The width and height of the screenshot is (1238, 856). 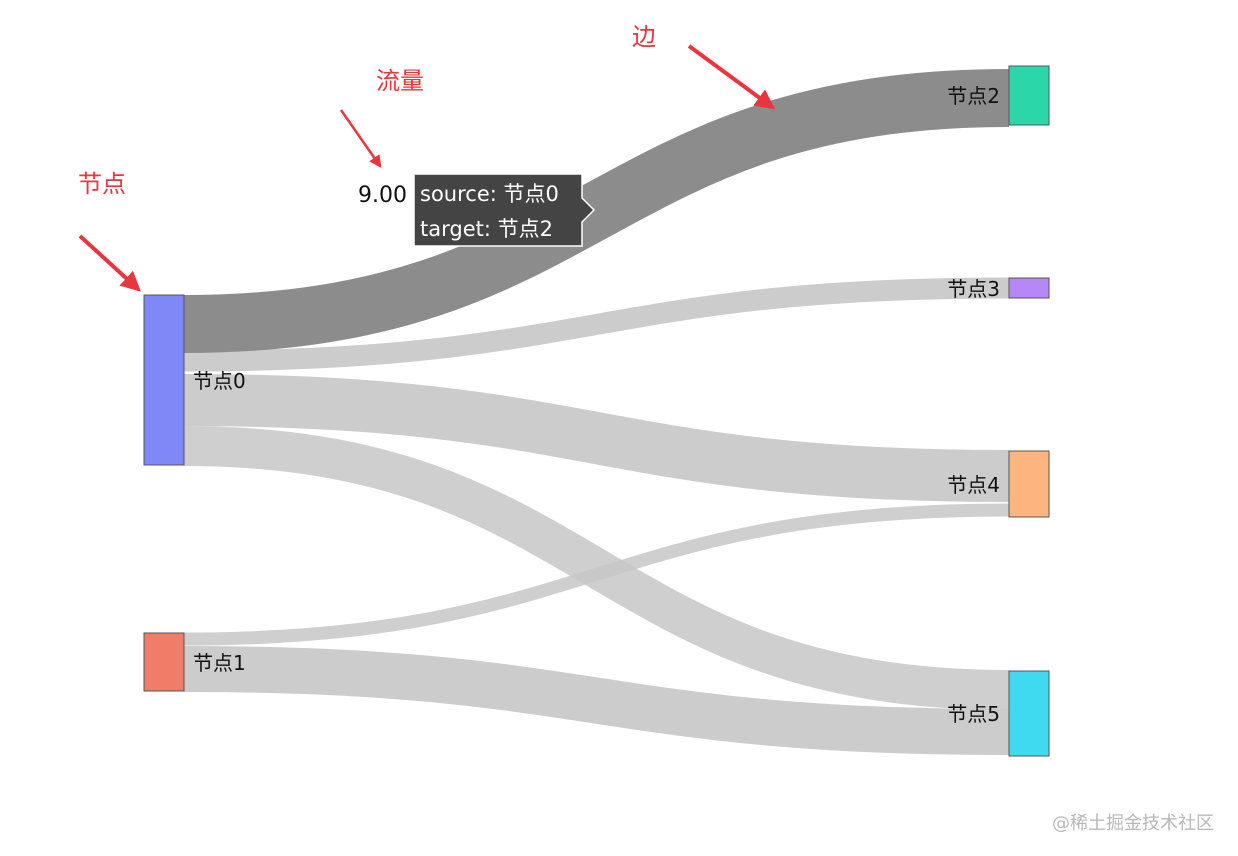 I want to click on node-label-3: 节点3, so click(x=973, y=289).